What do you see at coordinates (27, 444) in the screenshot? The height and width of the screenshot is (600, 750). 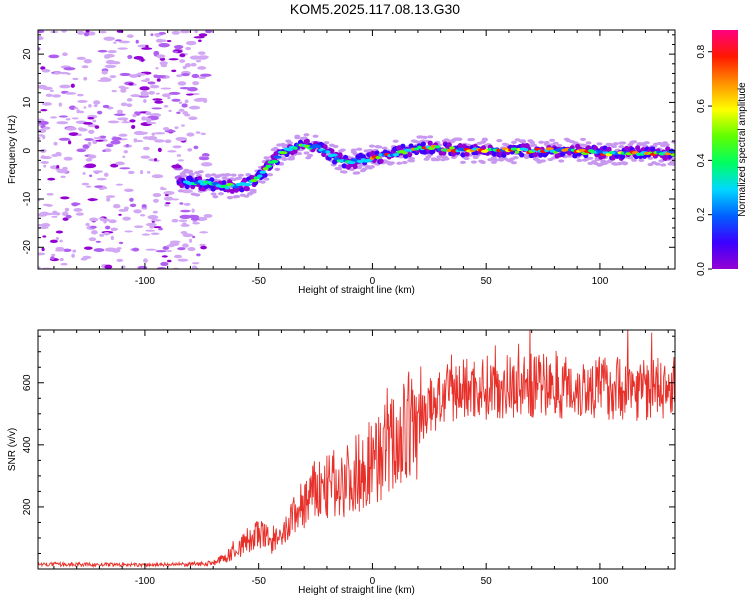 I see `bottom-y-tick-label: 400` at bounding box center [27, 444].